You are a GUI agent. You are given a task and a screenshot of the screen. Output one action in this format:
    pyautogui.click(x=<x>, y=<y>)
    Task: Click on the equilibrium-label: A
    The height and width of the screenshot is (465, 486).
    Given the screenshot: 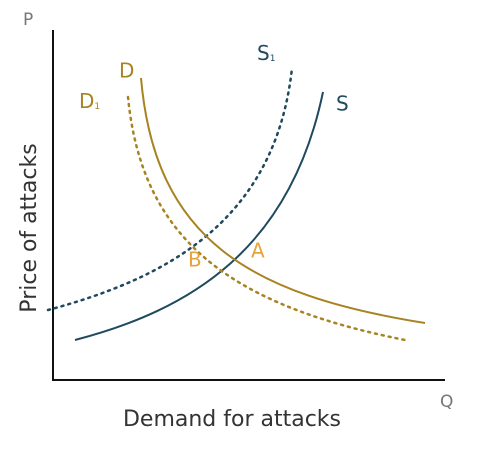 What is the action you would take?
    pyautogui.click(x=258, y=251)
    